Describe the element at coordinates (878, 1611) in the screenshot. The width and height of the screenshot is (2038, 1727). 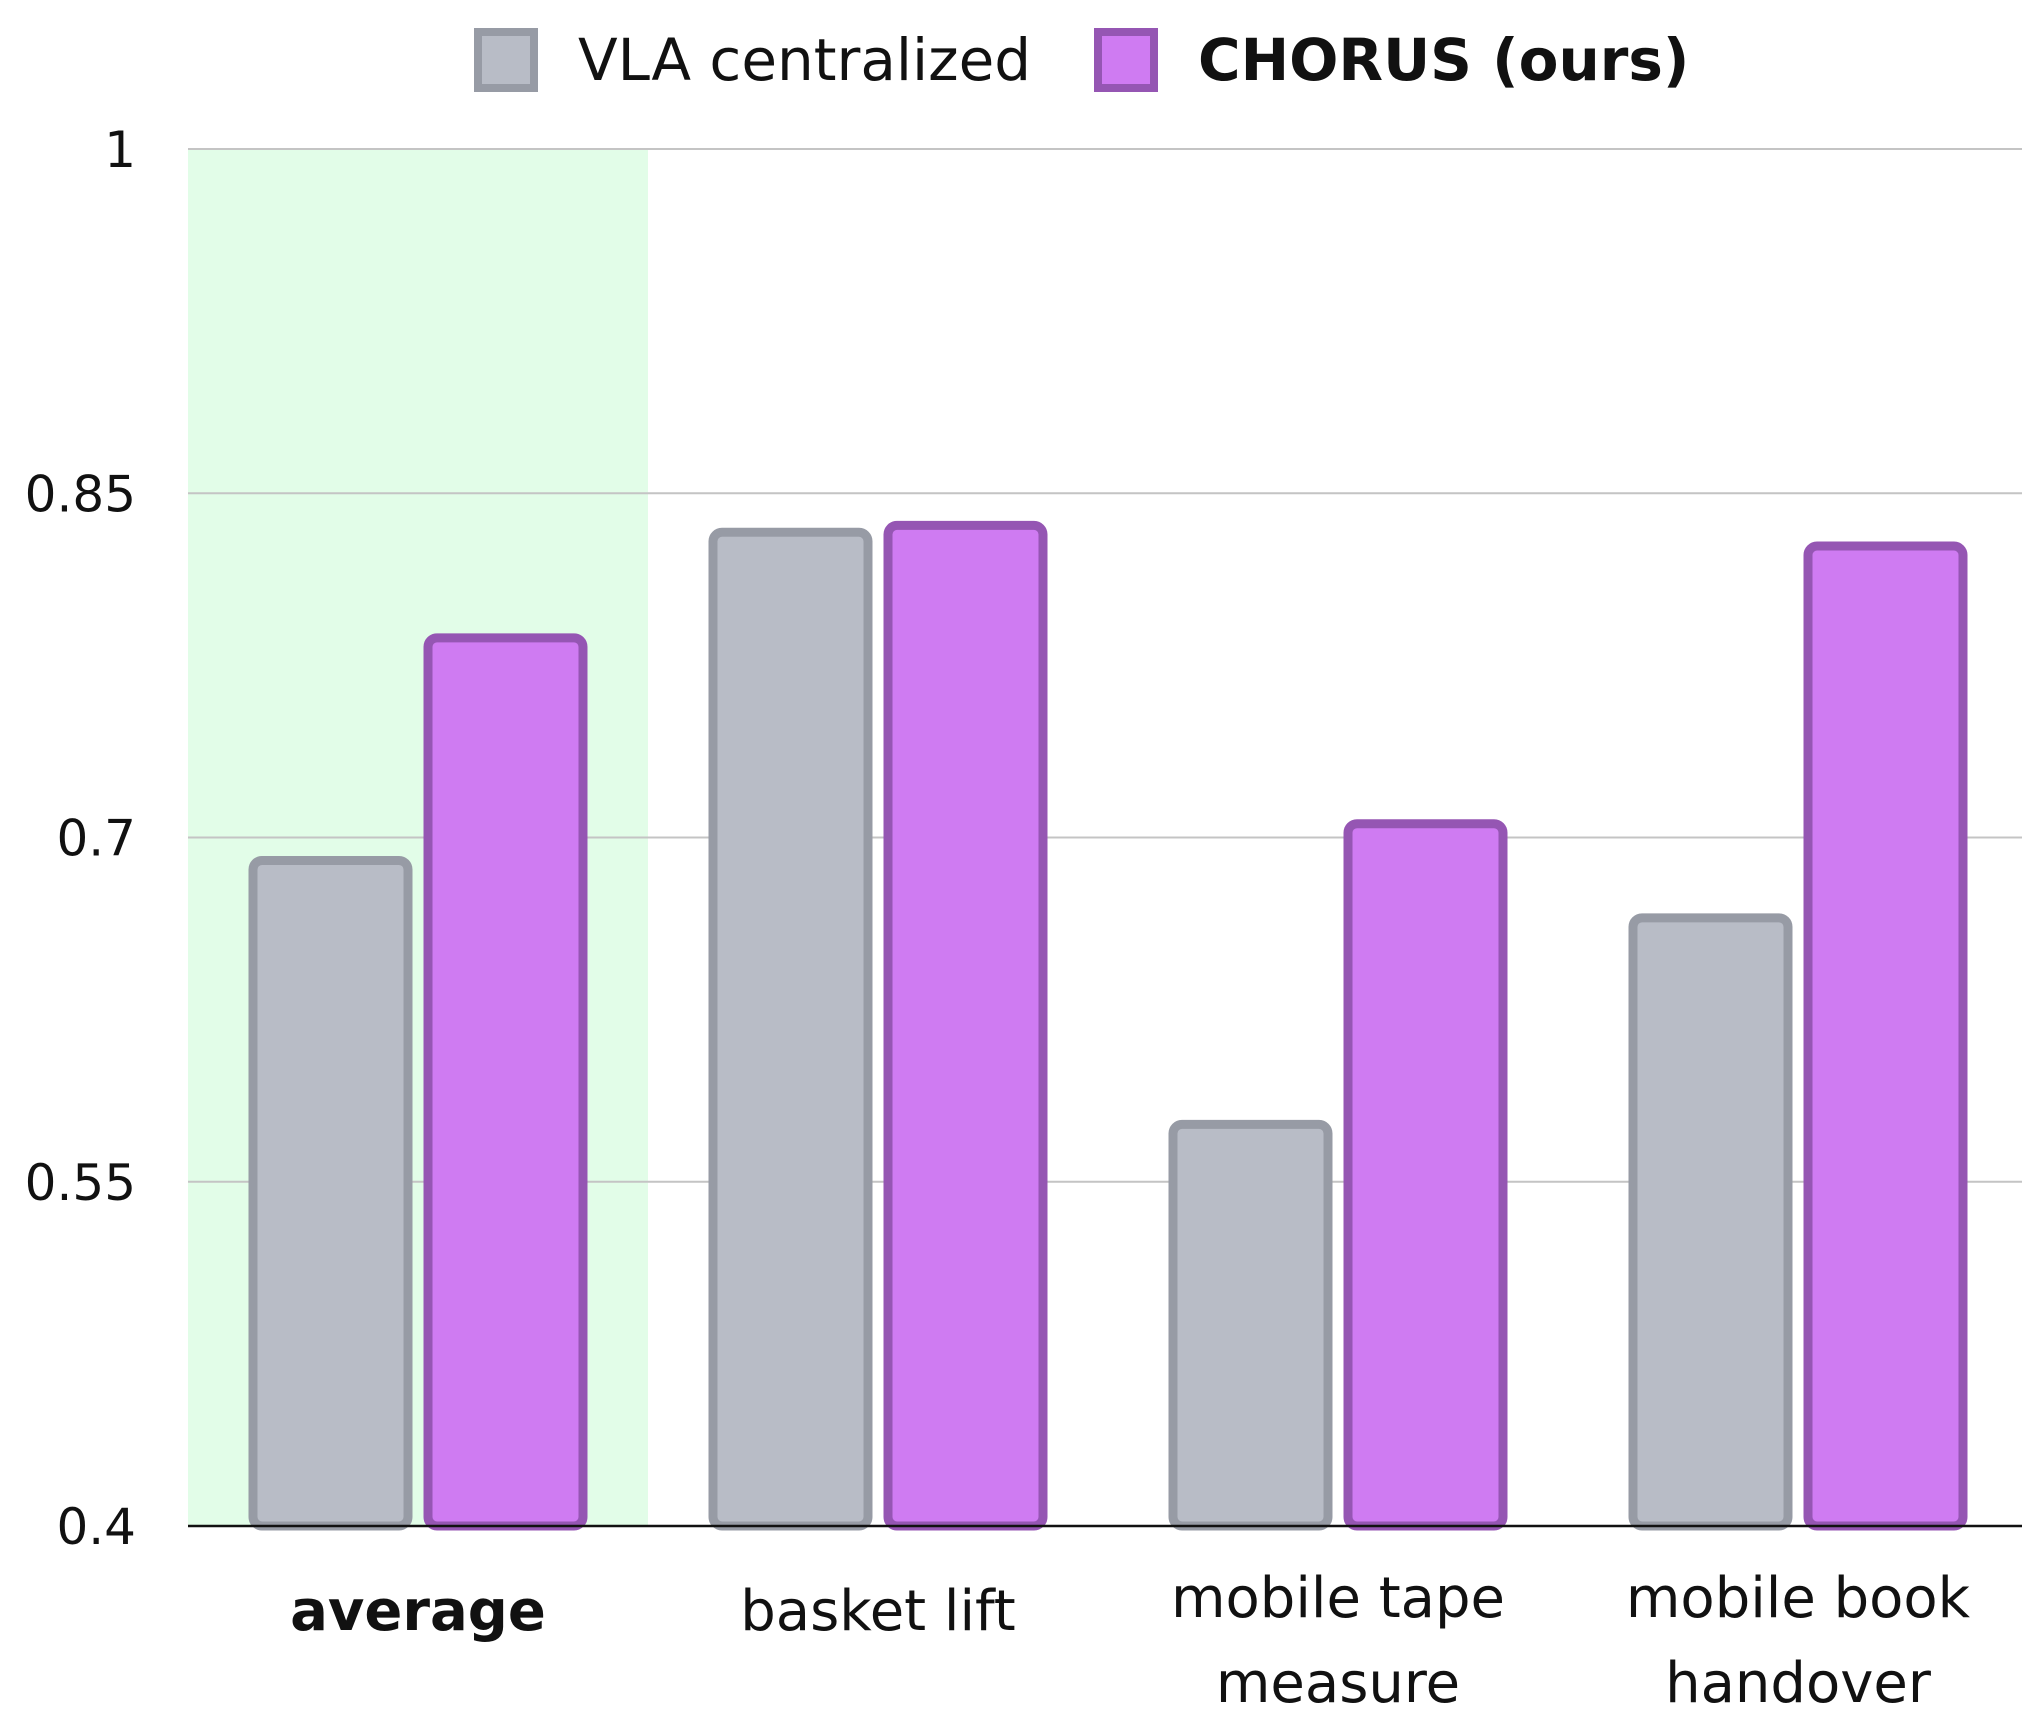
I see `x-category-label: basket lift` at that location.